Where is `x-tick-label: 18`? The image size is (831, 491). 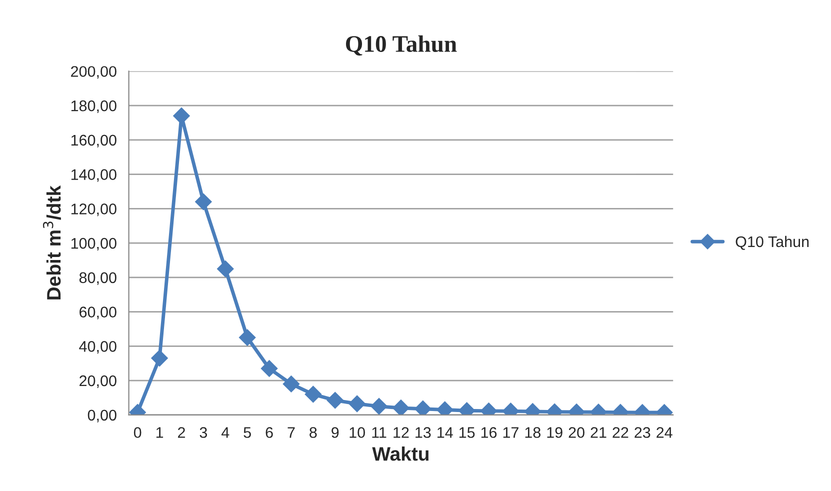
x-tick-label: 18 is located at coordinates (532, 432).